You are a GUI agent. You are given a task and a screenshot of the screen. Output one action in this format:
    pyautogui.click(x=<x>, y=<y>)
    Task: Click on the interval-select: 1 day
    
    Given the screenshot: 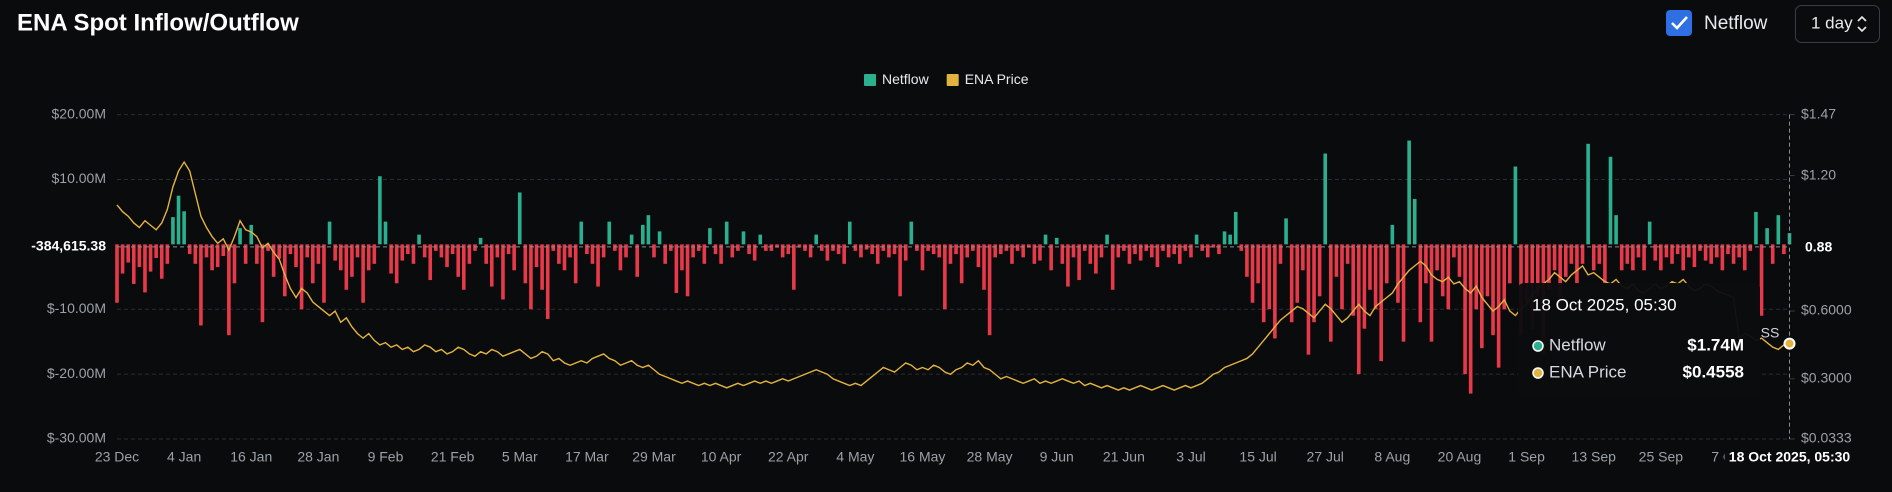 What is the action you would take?
    pyautogui.click(x=1837, y=24)
    